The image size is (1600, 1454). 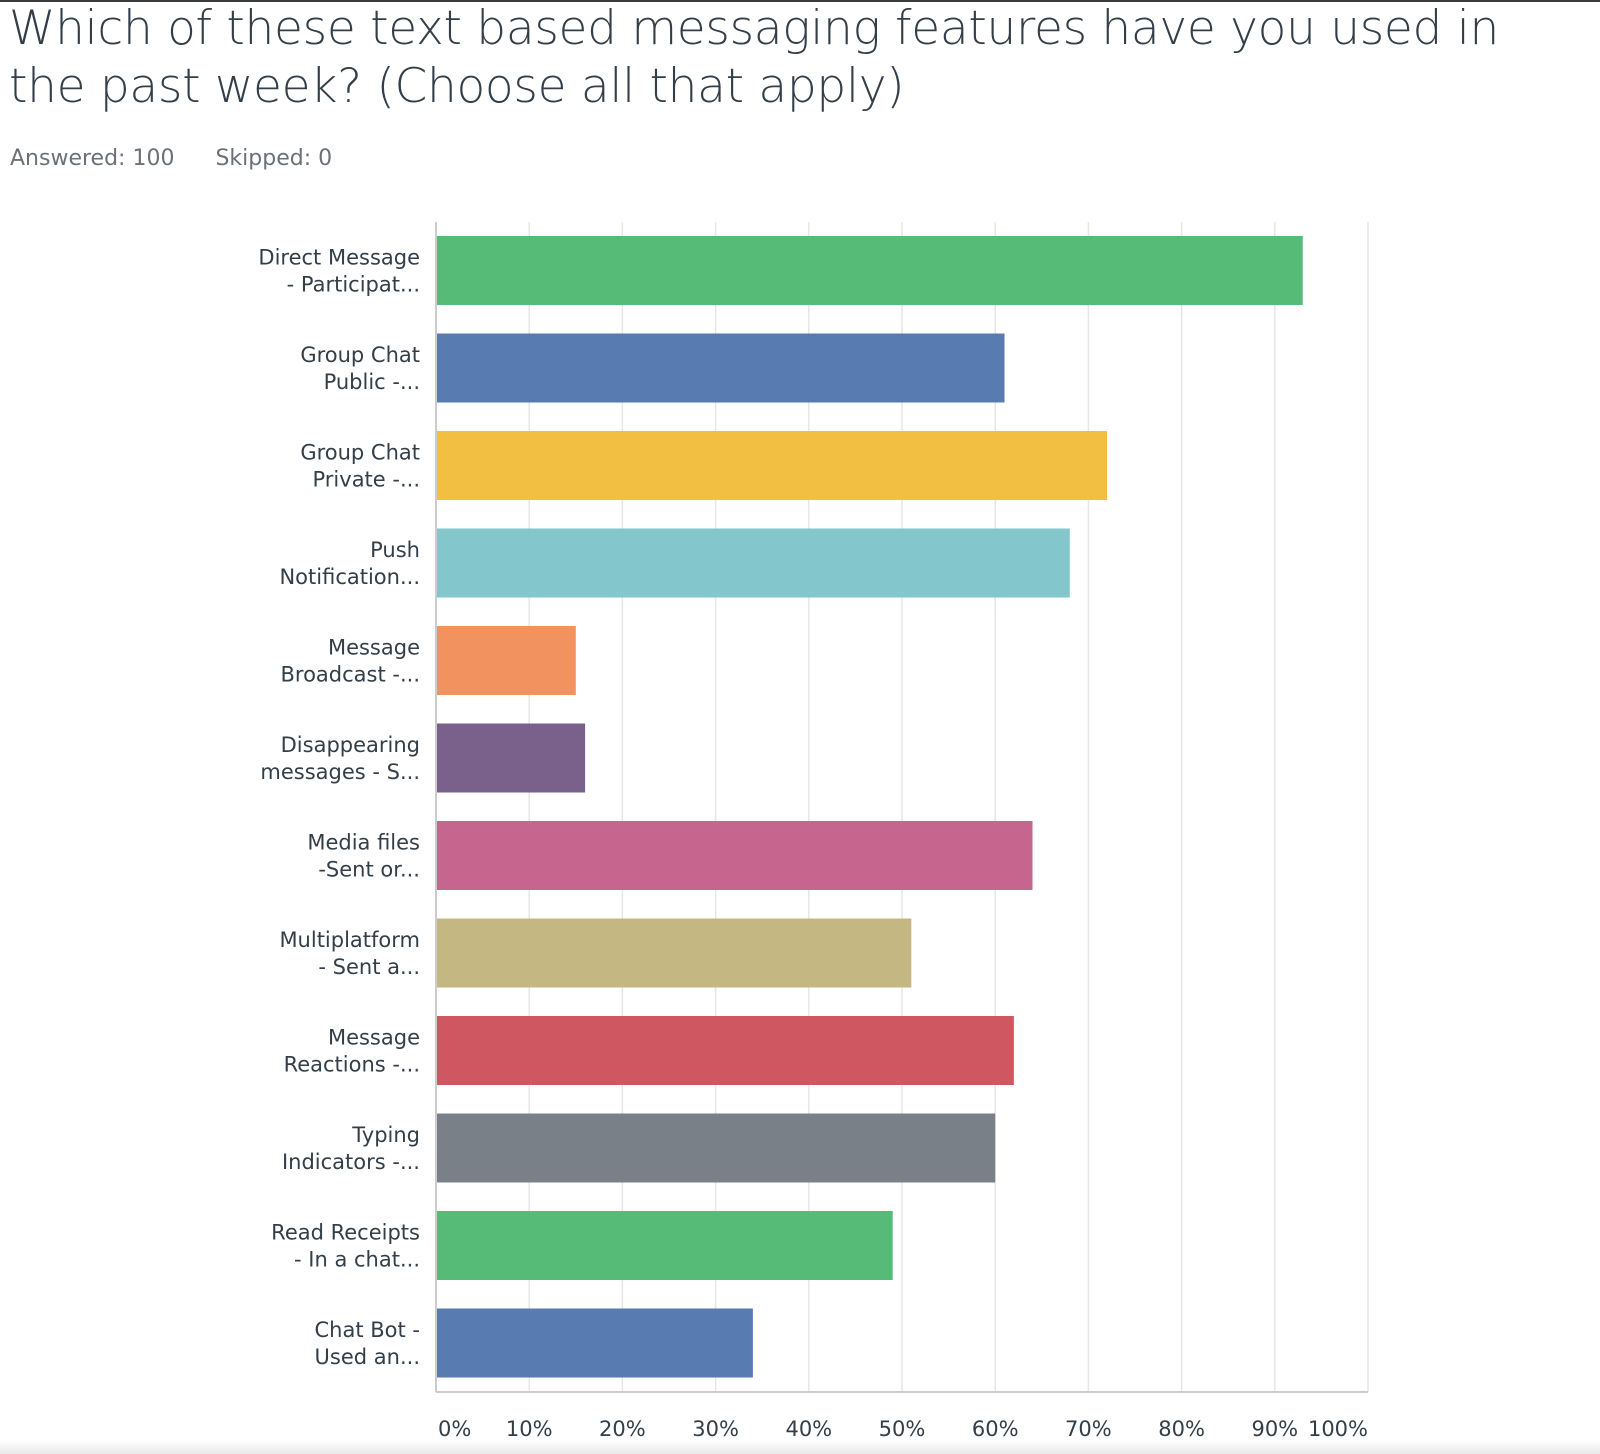 What do you see at coordinates (349, 940) in the screenshot?
I see `category-label: Multiplatform` at bounding box center [349, 940].